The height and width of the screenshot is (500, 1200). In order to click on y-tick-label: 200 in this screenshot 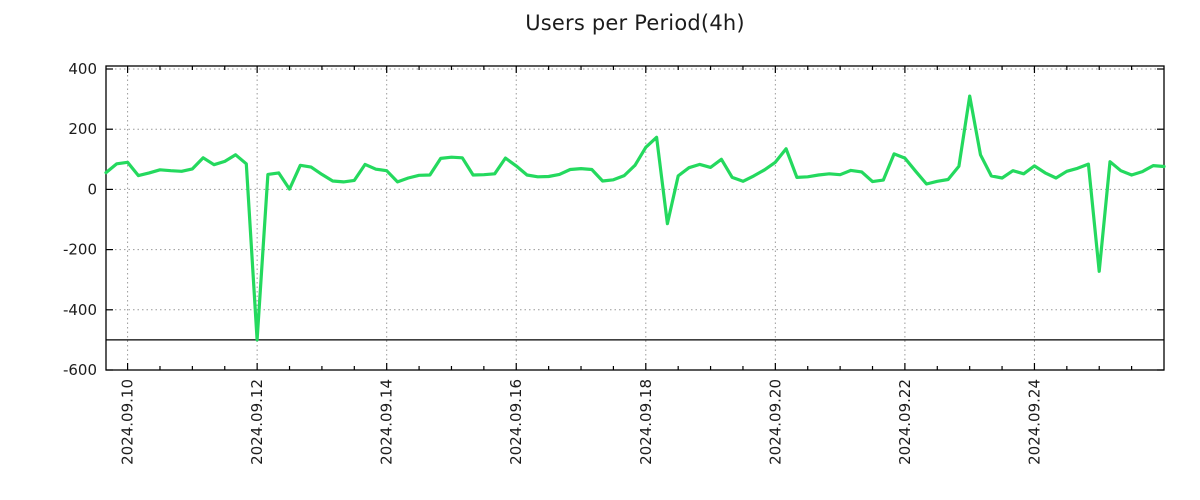, I will do `click(82, 129)`.